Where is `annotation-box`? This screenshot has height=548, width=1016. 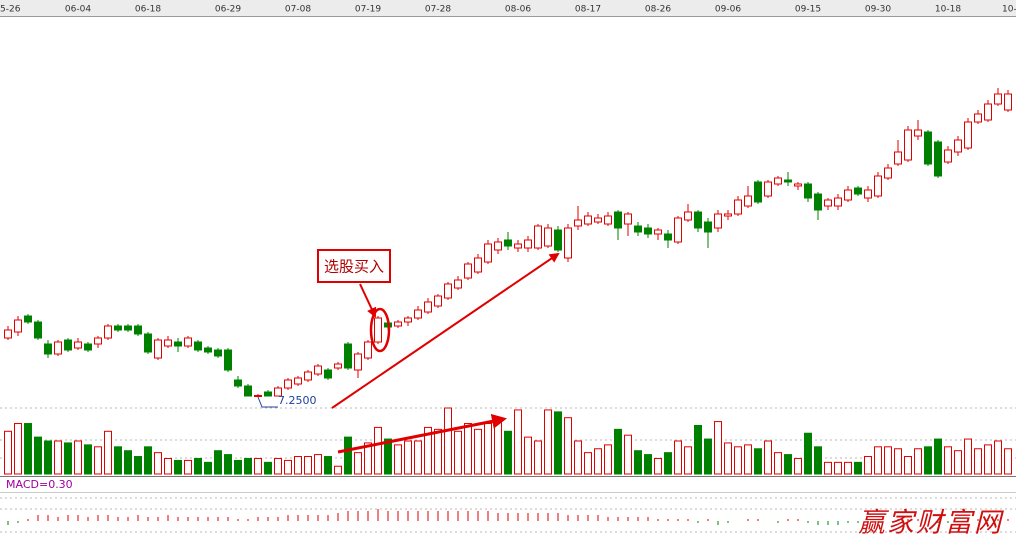
annotation-box is located at coordinates (354, 266).